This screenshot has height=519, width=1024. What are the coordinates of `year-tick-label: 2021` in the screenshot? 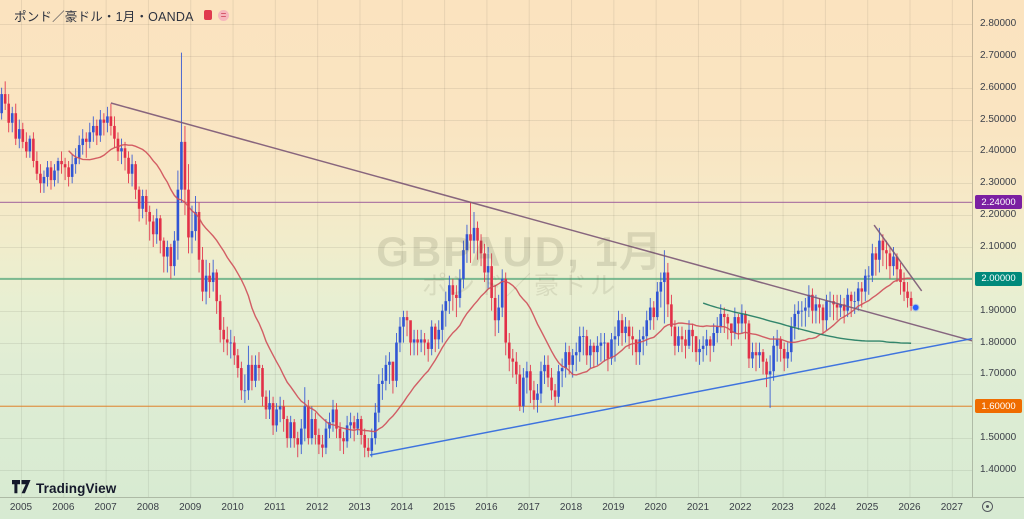 It's located at (698, 507).